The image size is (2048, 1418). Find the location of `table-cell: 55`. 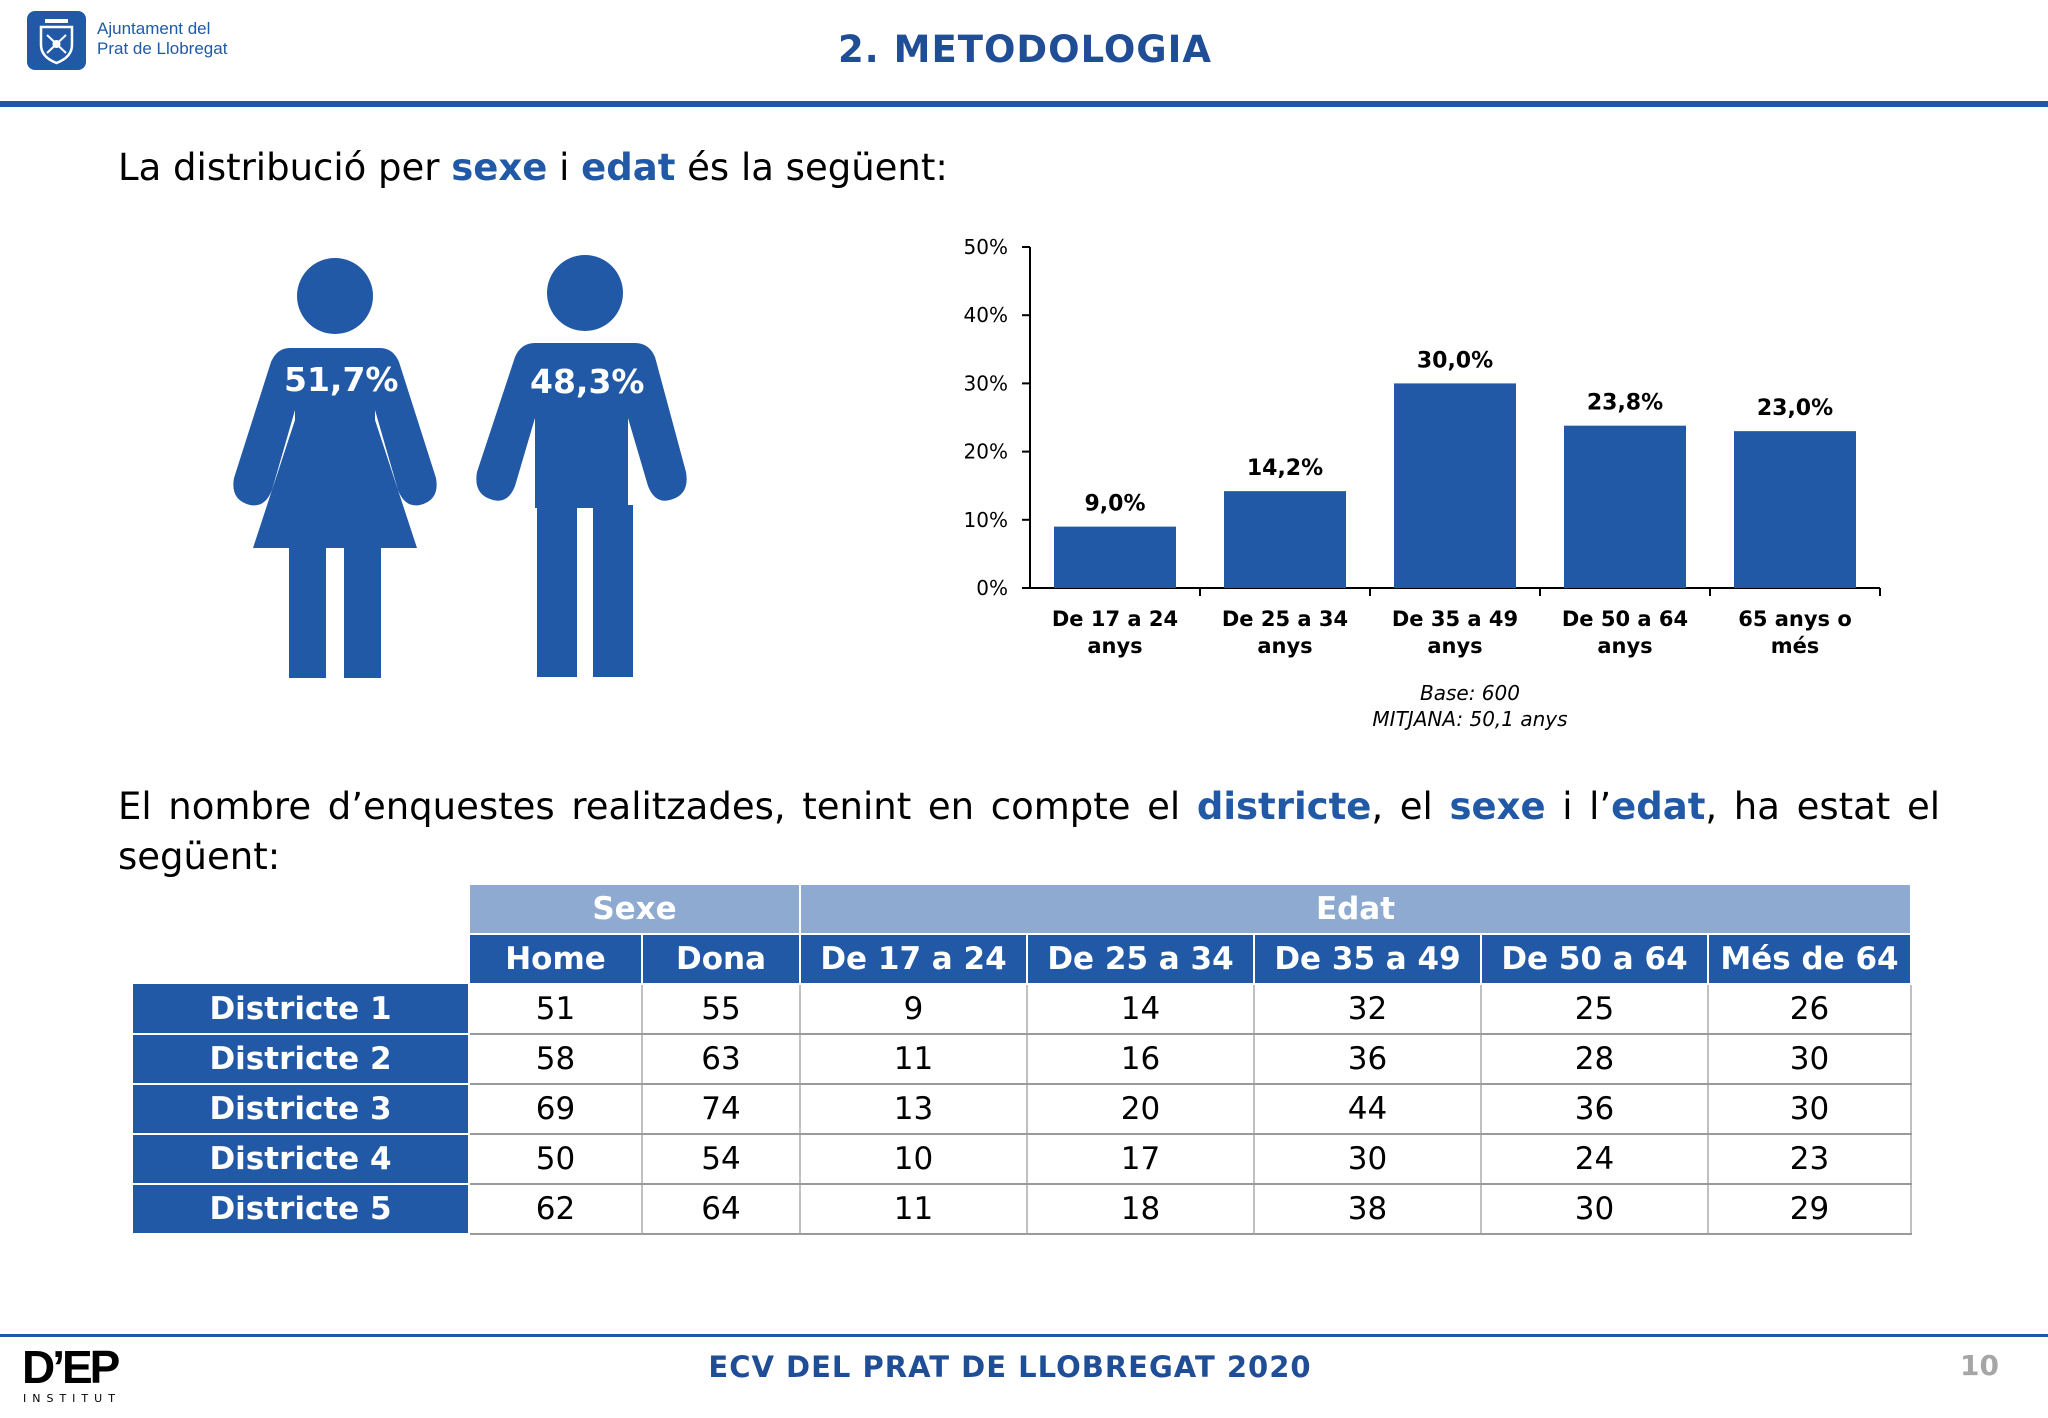

table-cell: 55 is located at coordinates (721, 1009).